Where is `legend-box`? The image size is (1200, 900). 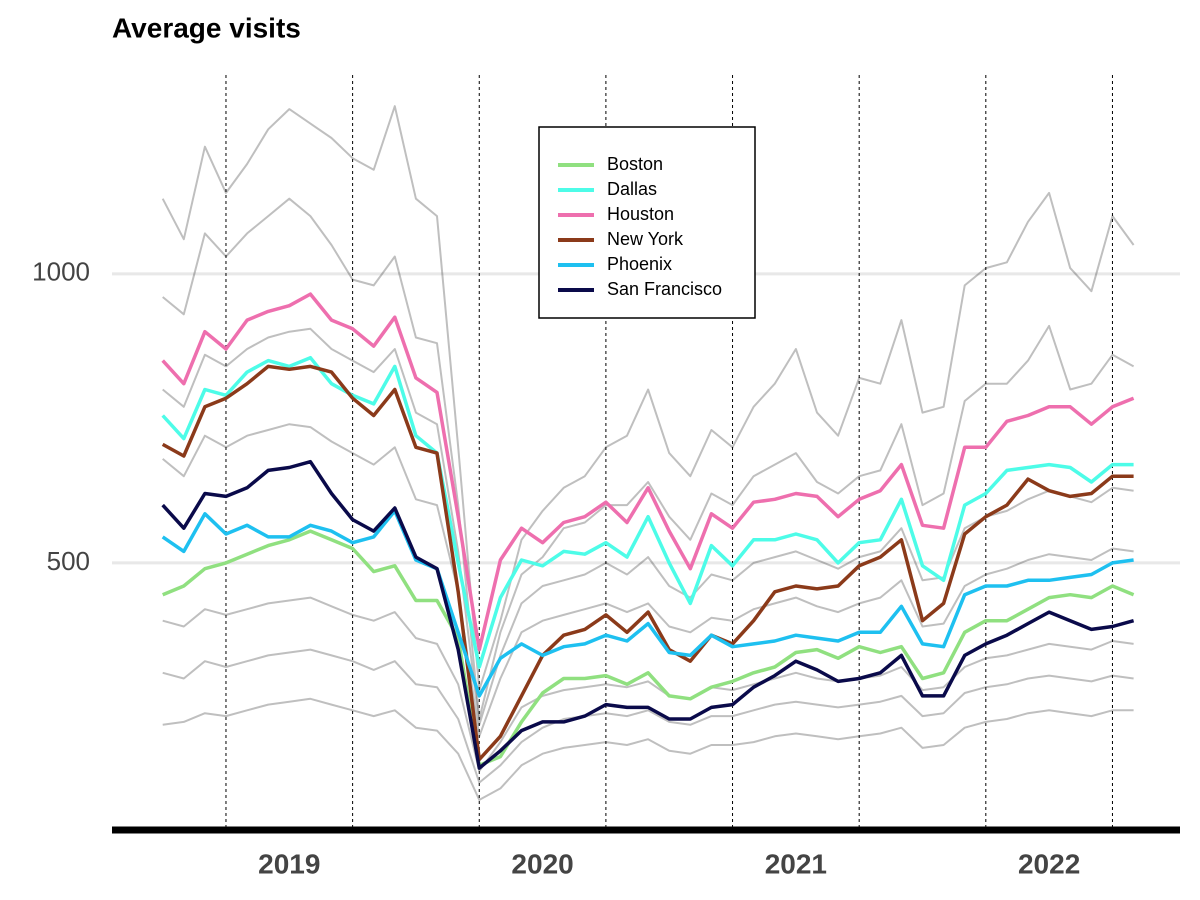 legend-box is located at coordinates (647, 222).